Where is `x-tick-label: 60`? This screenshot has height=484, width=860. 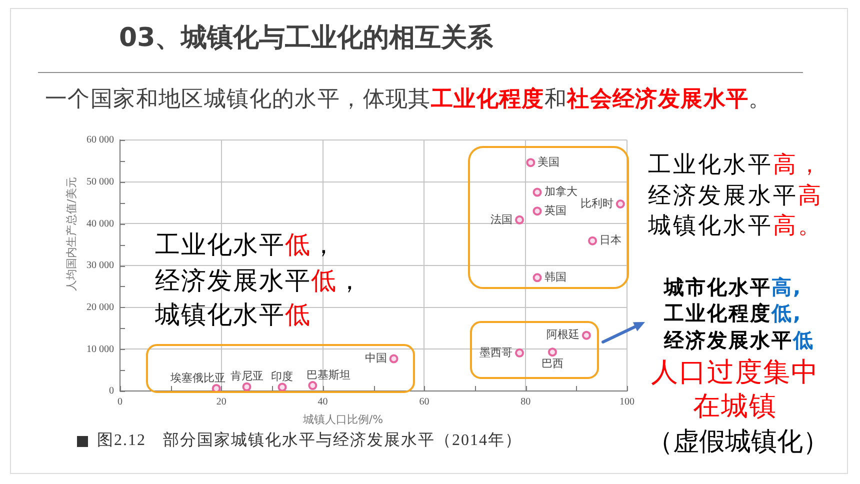
x-tick-label: 60 is located at coordinates (424, 402).